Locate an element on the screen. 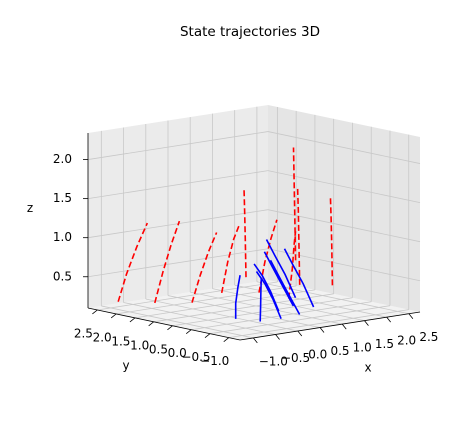 This screenshot has width=465, height=439. x-tick-label: 0.0 is located at coordinates (317, 355).